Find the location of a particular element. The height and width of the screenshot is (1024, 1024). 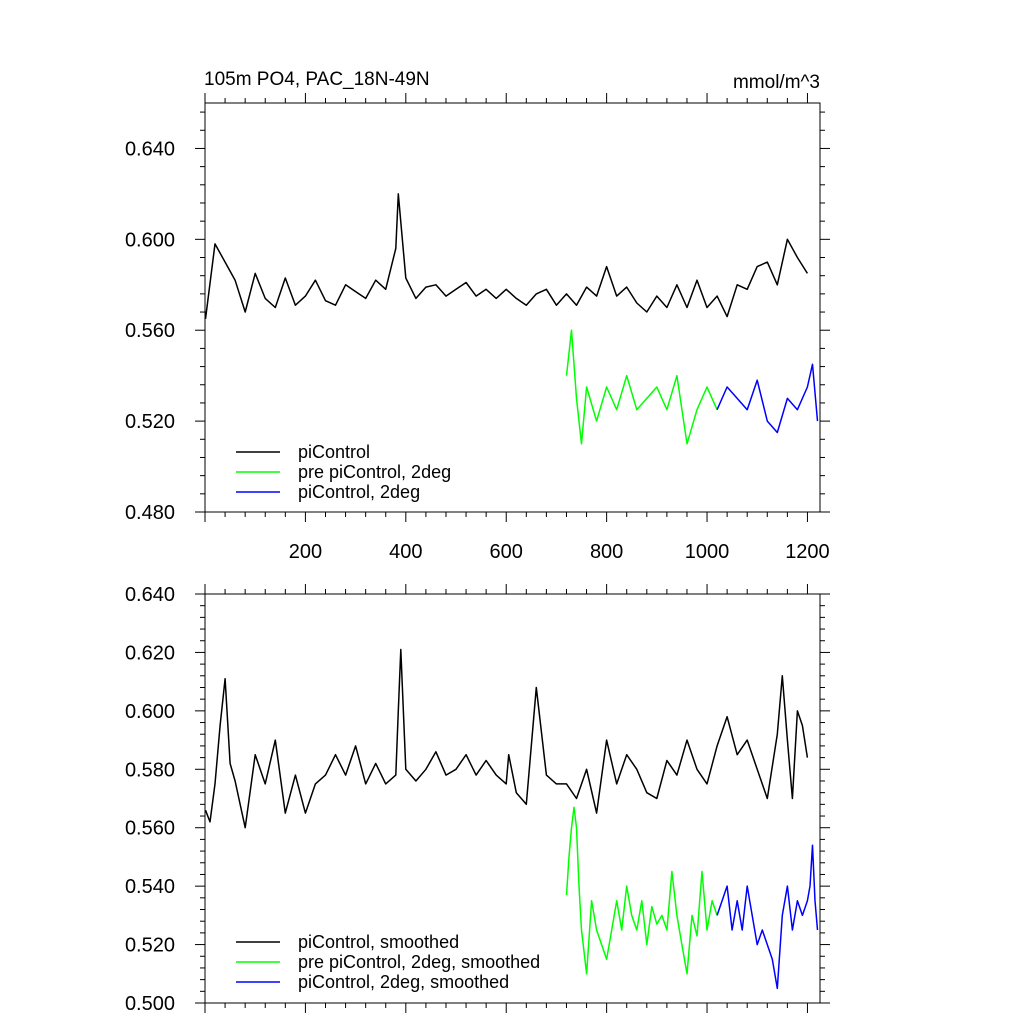

chart-title: 105m PO4, PAC_18N-49N is located at coordinates (317, 79).